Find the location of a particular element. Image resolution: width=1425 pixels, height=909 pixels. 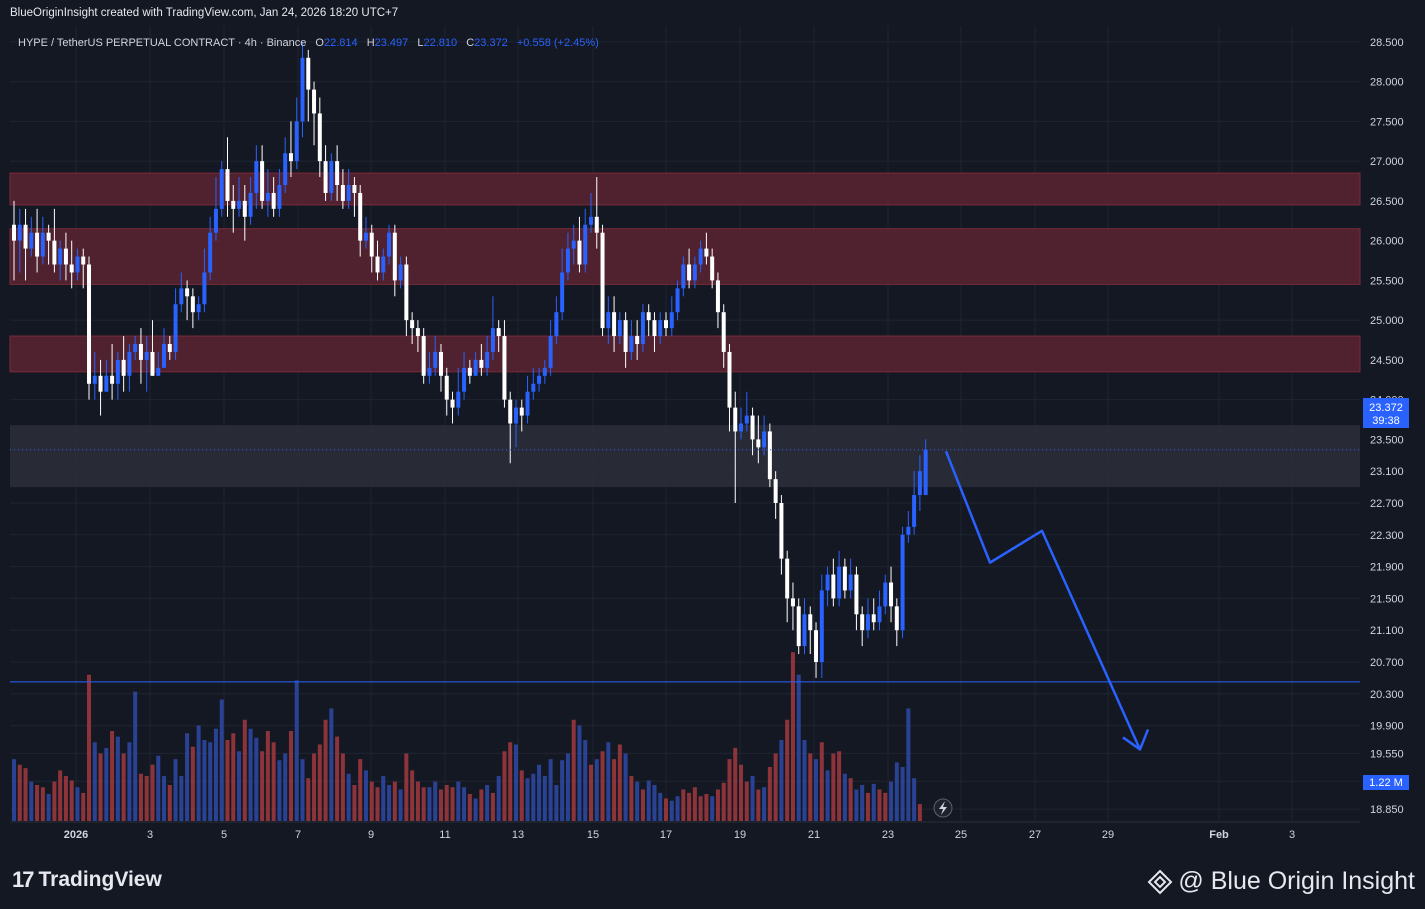

x-tick-label: 11 is located at coordinates (444, 835).